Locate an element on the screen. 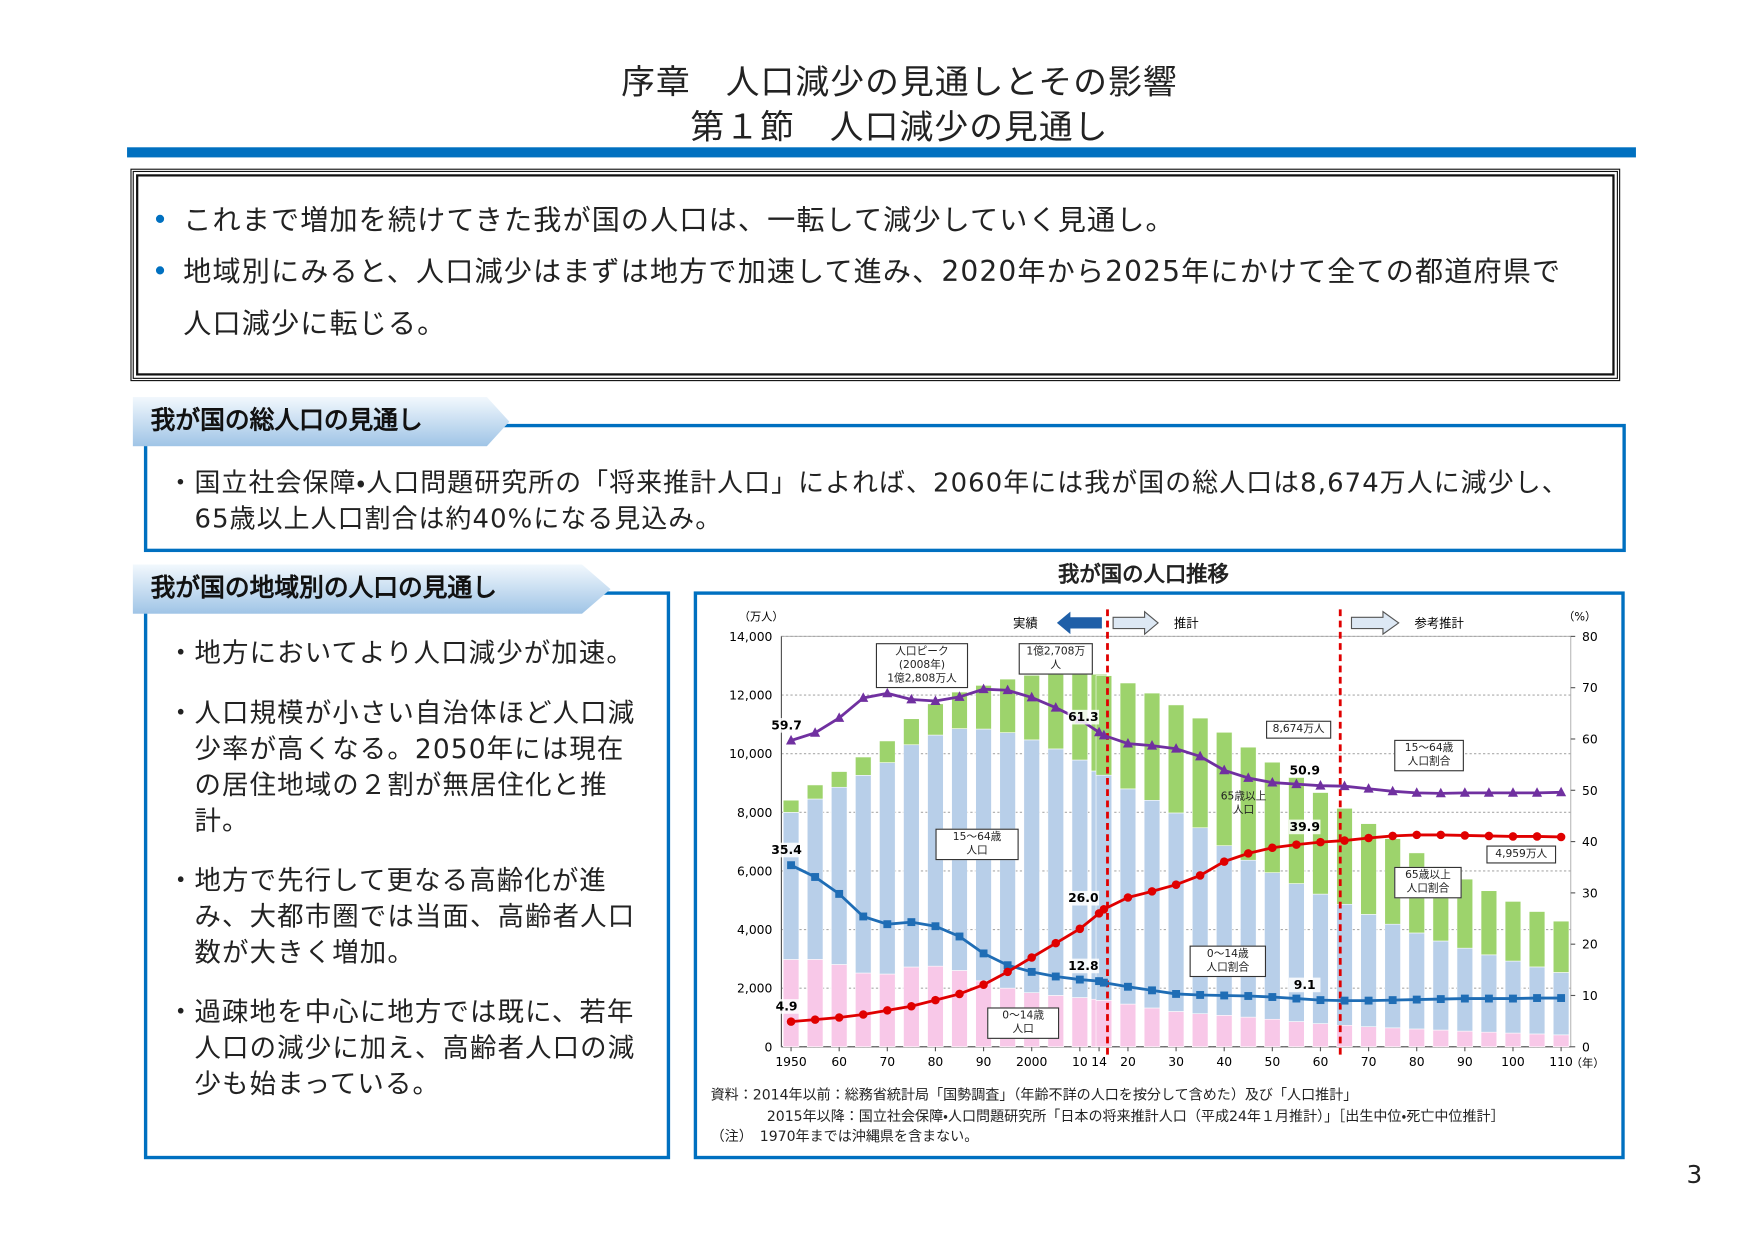 This screenshot has width=1754, height=1241. annotation: 8,674万人 is located at coordinates (1299, 729).